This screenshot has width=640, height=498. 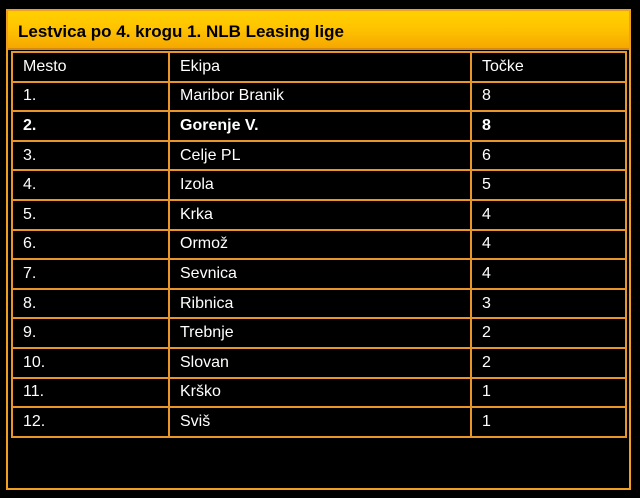 I want to click on table-row: 3. Celje PL 6, so click(x=319, y=155).